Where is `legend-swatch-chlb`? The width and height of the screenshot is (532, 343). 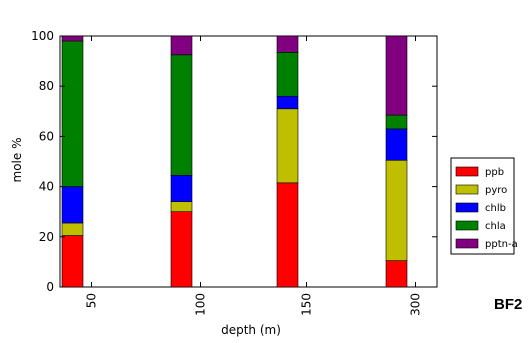 legend-swatch-chlb is located at coordinates (467, 207).